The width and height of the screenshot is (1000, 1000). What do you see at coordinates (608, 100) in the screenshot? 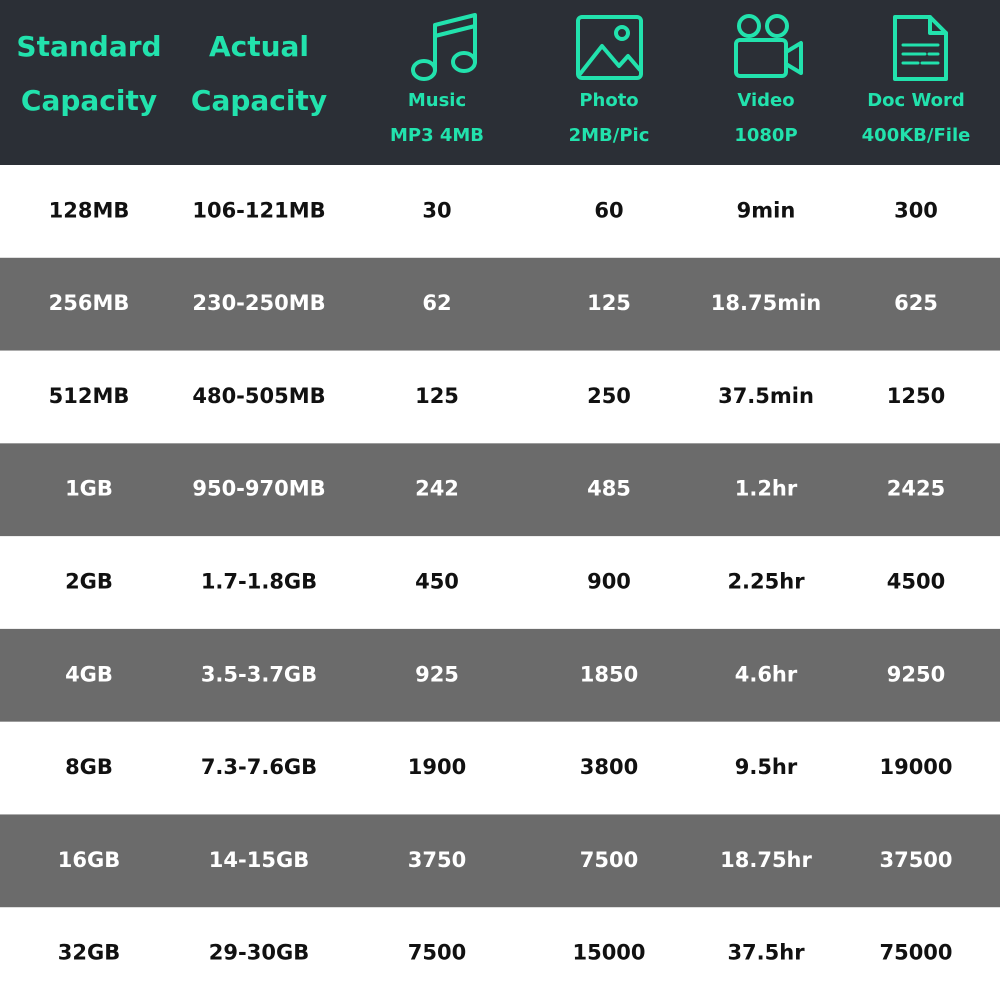
I see `header-label: Photo` at bounding box center [608, 100].